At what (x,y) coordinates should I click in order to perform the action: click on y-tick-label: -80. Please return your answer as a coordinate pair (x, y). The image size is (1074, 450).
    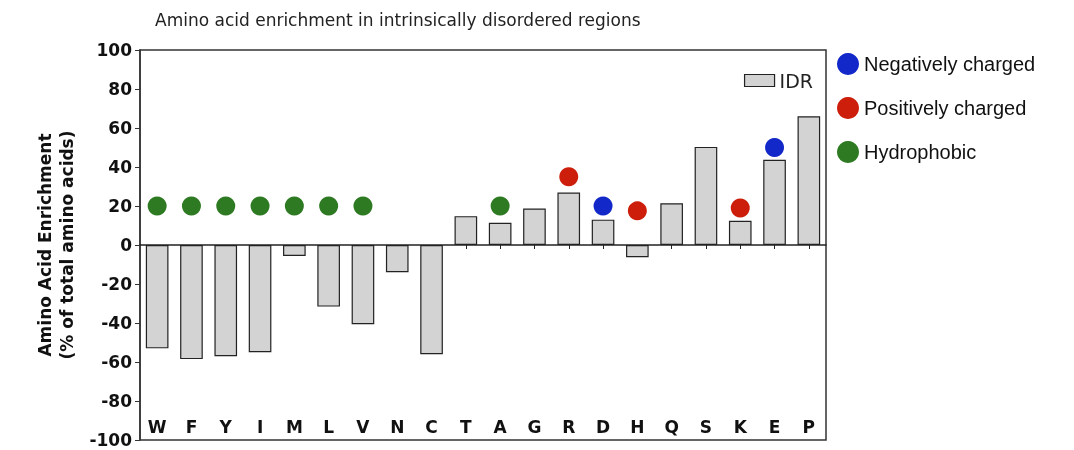
    Looking at the image, I should click on (117, 401).